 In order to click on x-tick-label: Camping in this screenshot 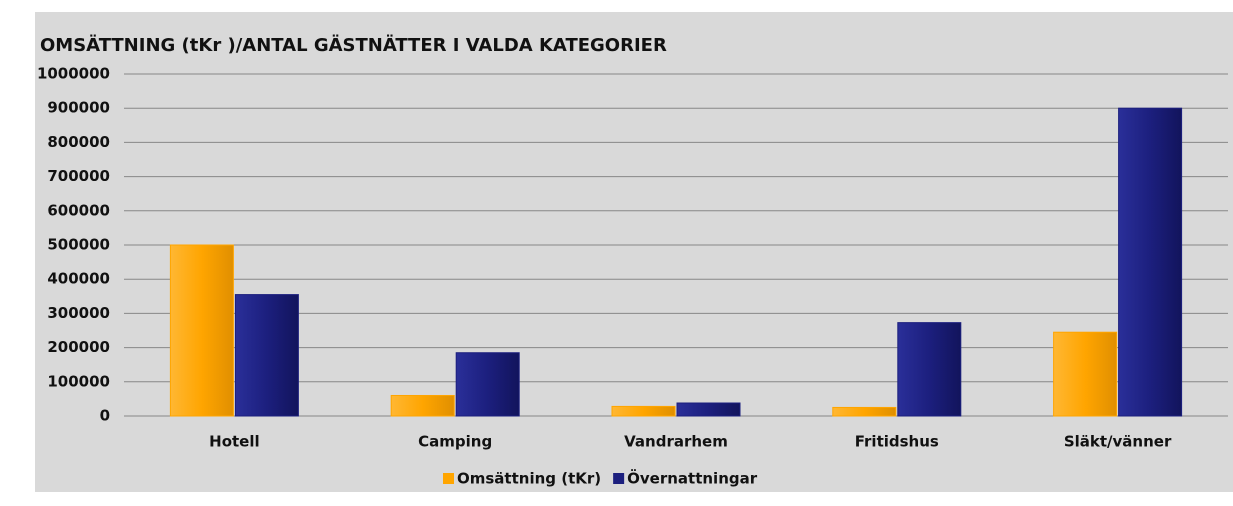, I will do `click(455, 442)`.